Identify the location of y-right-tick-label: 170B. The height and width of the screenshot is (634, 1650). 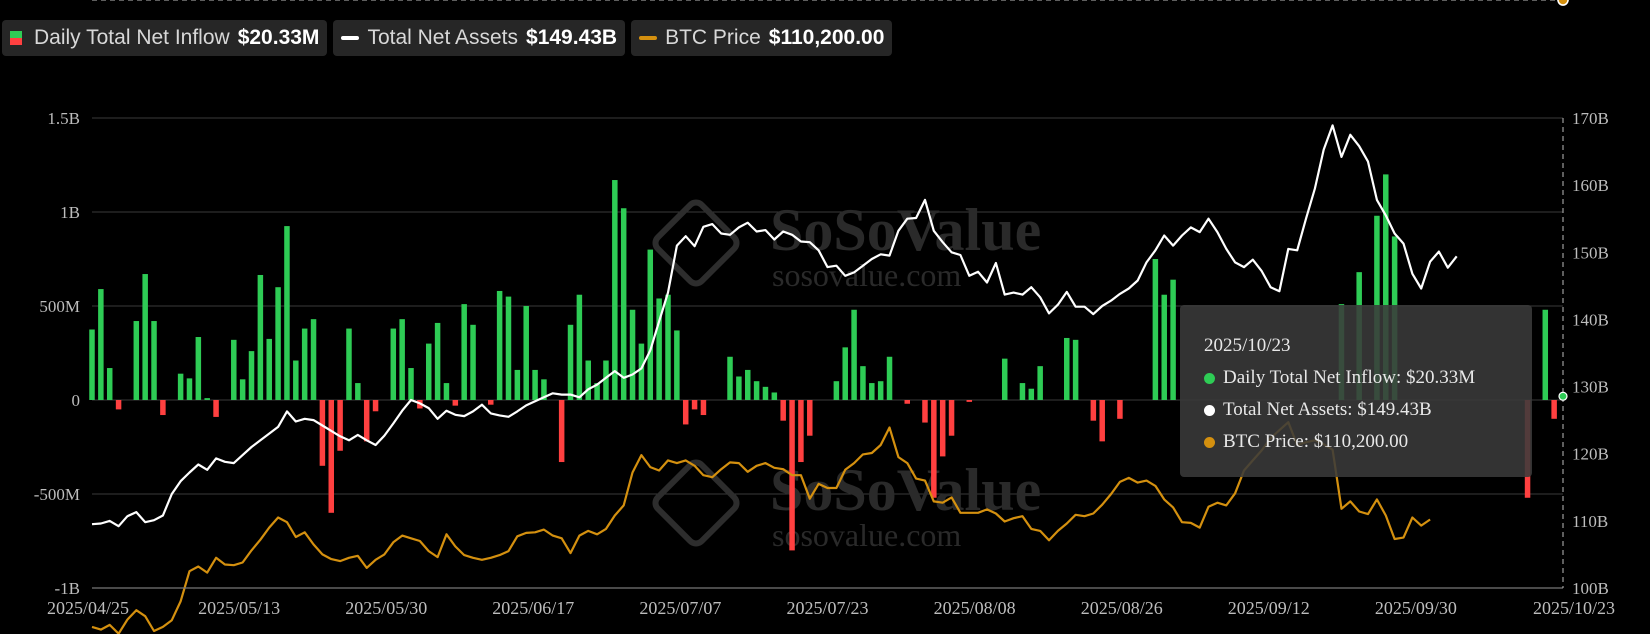
(1590, 118).